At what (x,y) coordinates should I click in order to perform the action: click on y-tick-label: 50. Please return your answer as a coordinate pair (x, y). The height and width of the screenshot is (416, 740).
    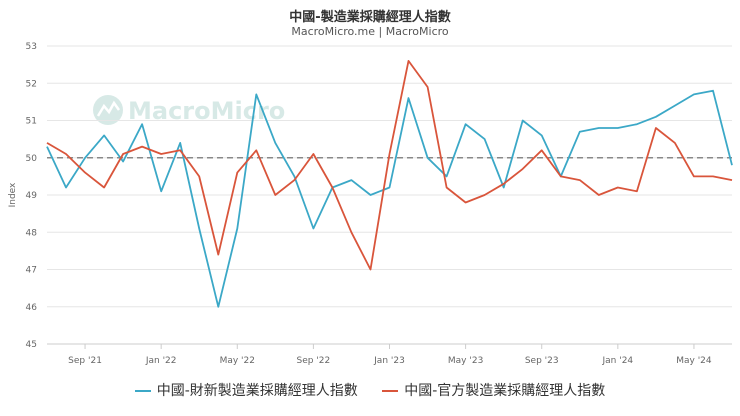
    Looking at the image, I should click on (32, 159).